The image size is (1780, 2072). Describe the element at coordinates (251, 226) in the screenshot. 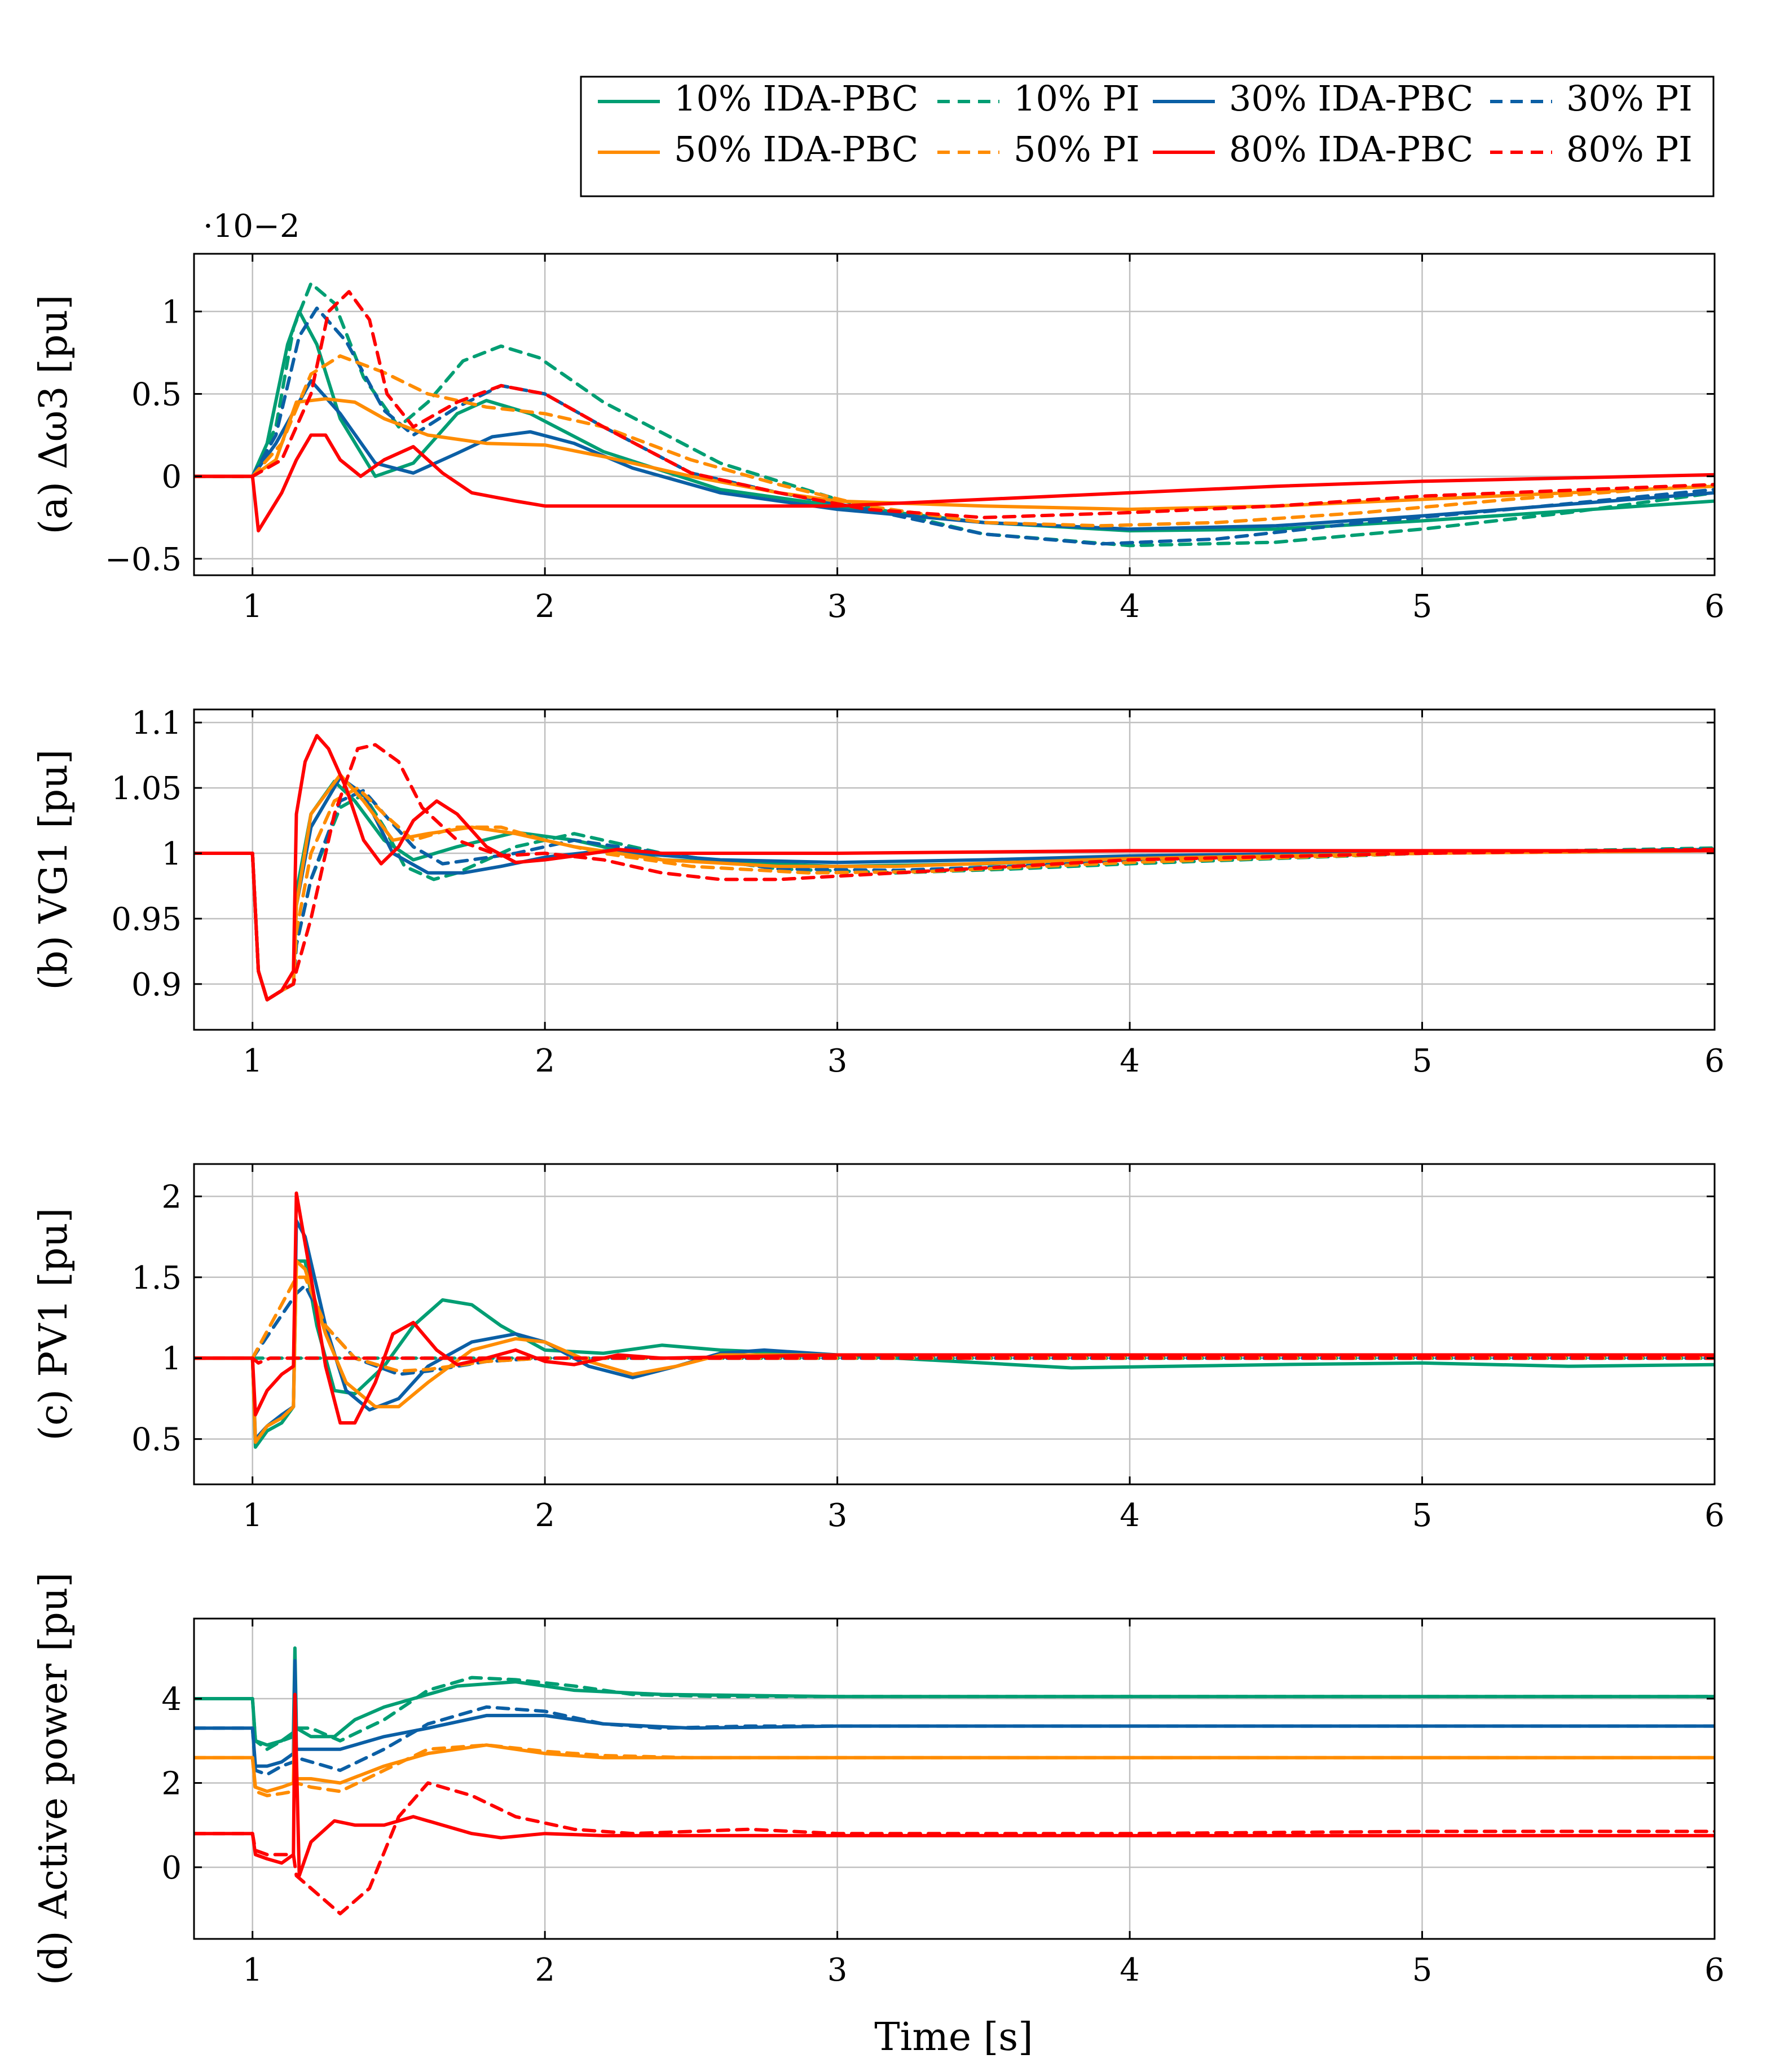

I see `y-scale-label: ·10−2` at that location.